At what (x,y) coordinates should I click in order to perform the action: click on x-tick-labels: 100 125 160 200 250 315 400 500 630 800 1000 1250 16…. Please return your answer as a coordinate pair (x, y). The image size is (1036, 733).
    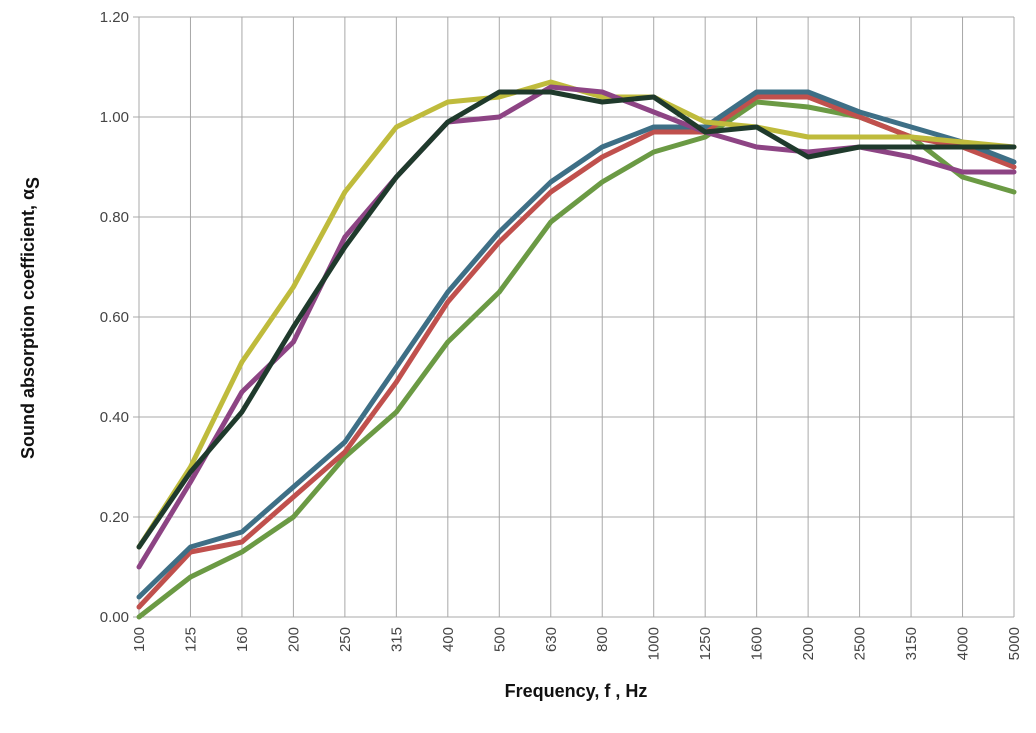
    Looking at the image, I should click on (577, 643).